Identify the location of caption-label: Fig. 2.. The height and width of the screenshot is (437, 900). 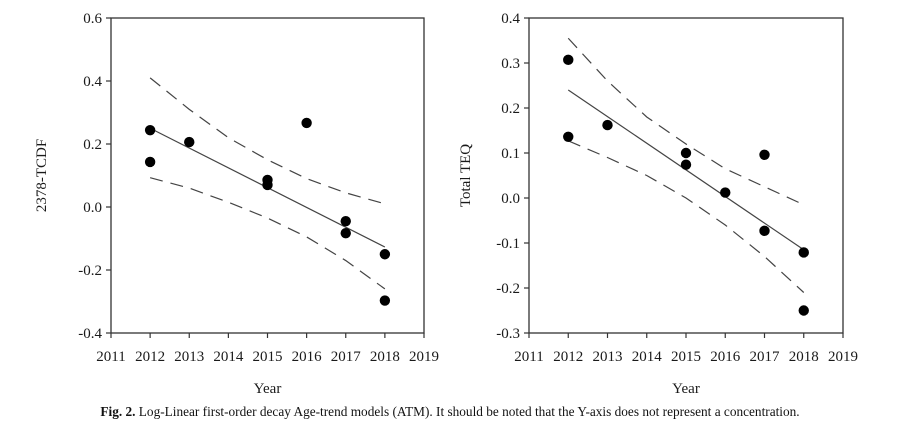
(118, 411).